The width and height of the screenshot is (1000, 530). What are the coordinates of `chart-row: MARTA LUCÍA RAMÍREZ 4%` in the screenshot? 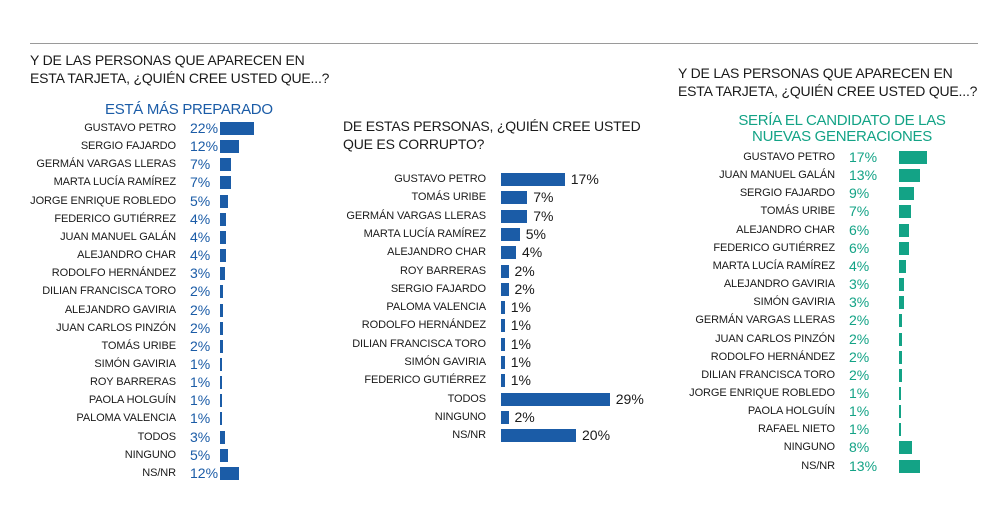 It's located at (500, 266).